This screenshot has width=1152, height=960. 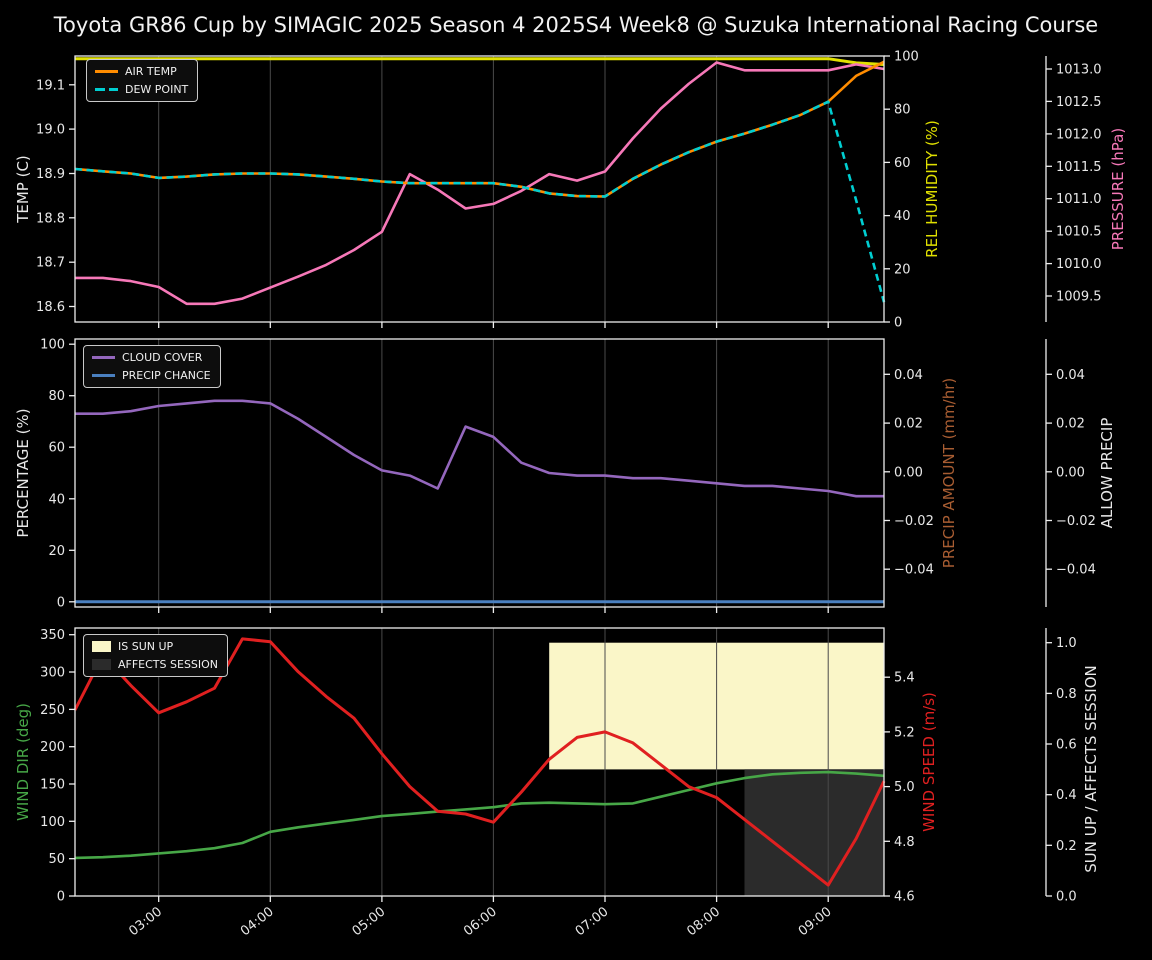 What do you see at coordinates (1066, 795) in the screenshot?
I see `y-tick-label: 0.4` at bounding box center [1066, 795].